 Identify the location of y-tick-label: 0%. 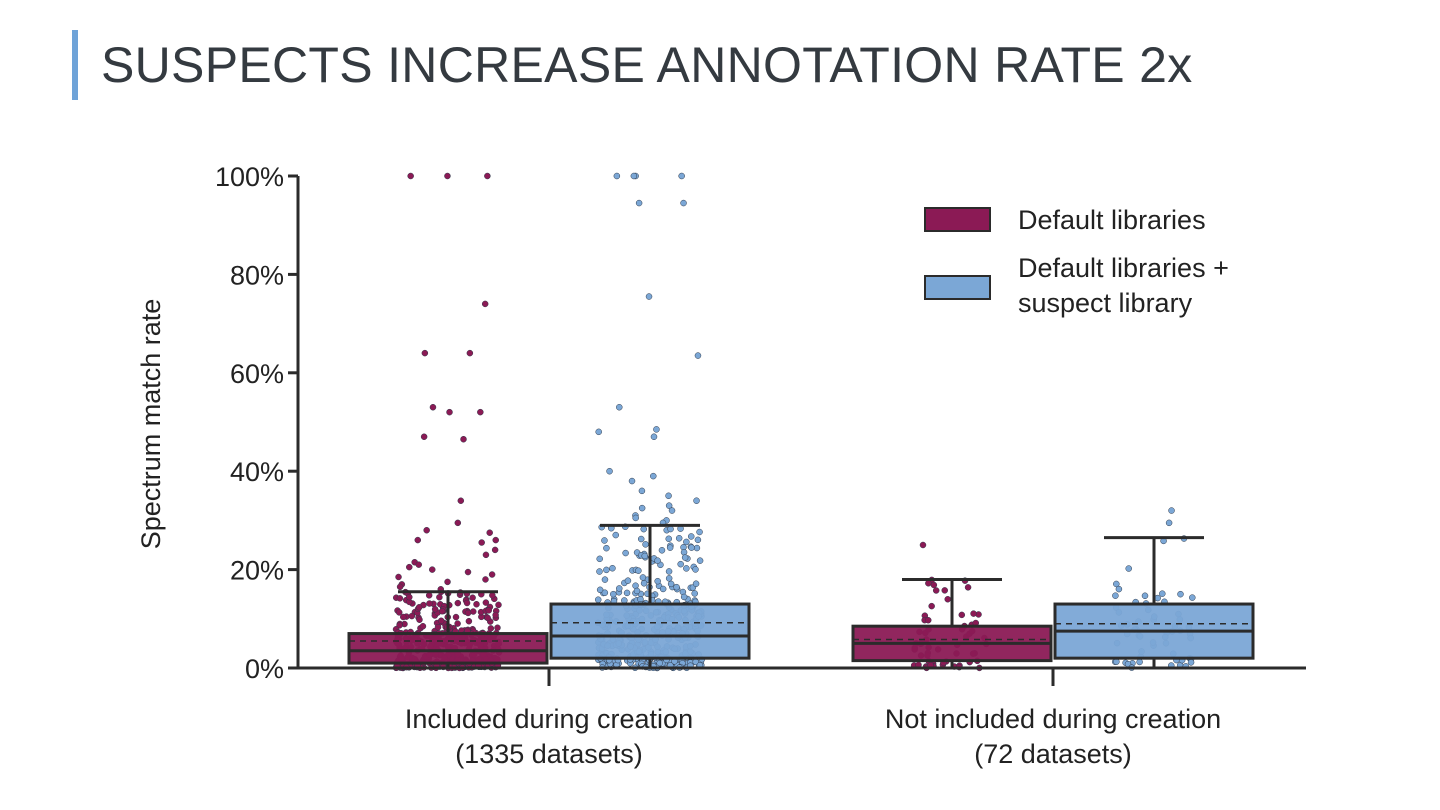
(264, 669).